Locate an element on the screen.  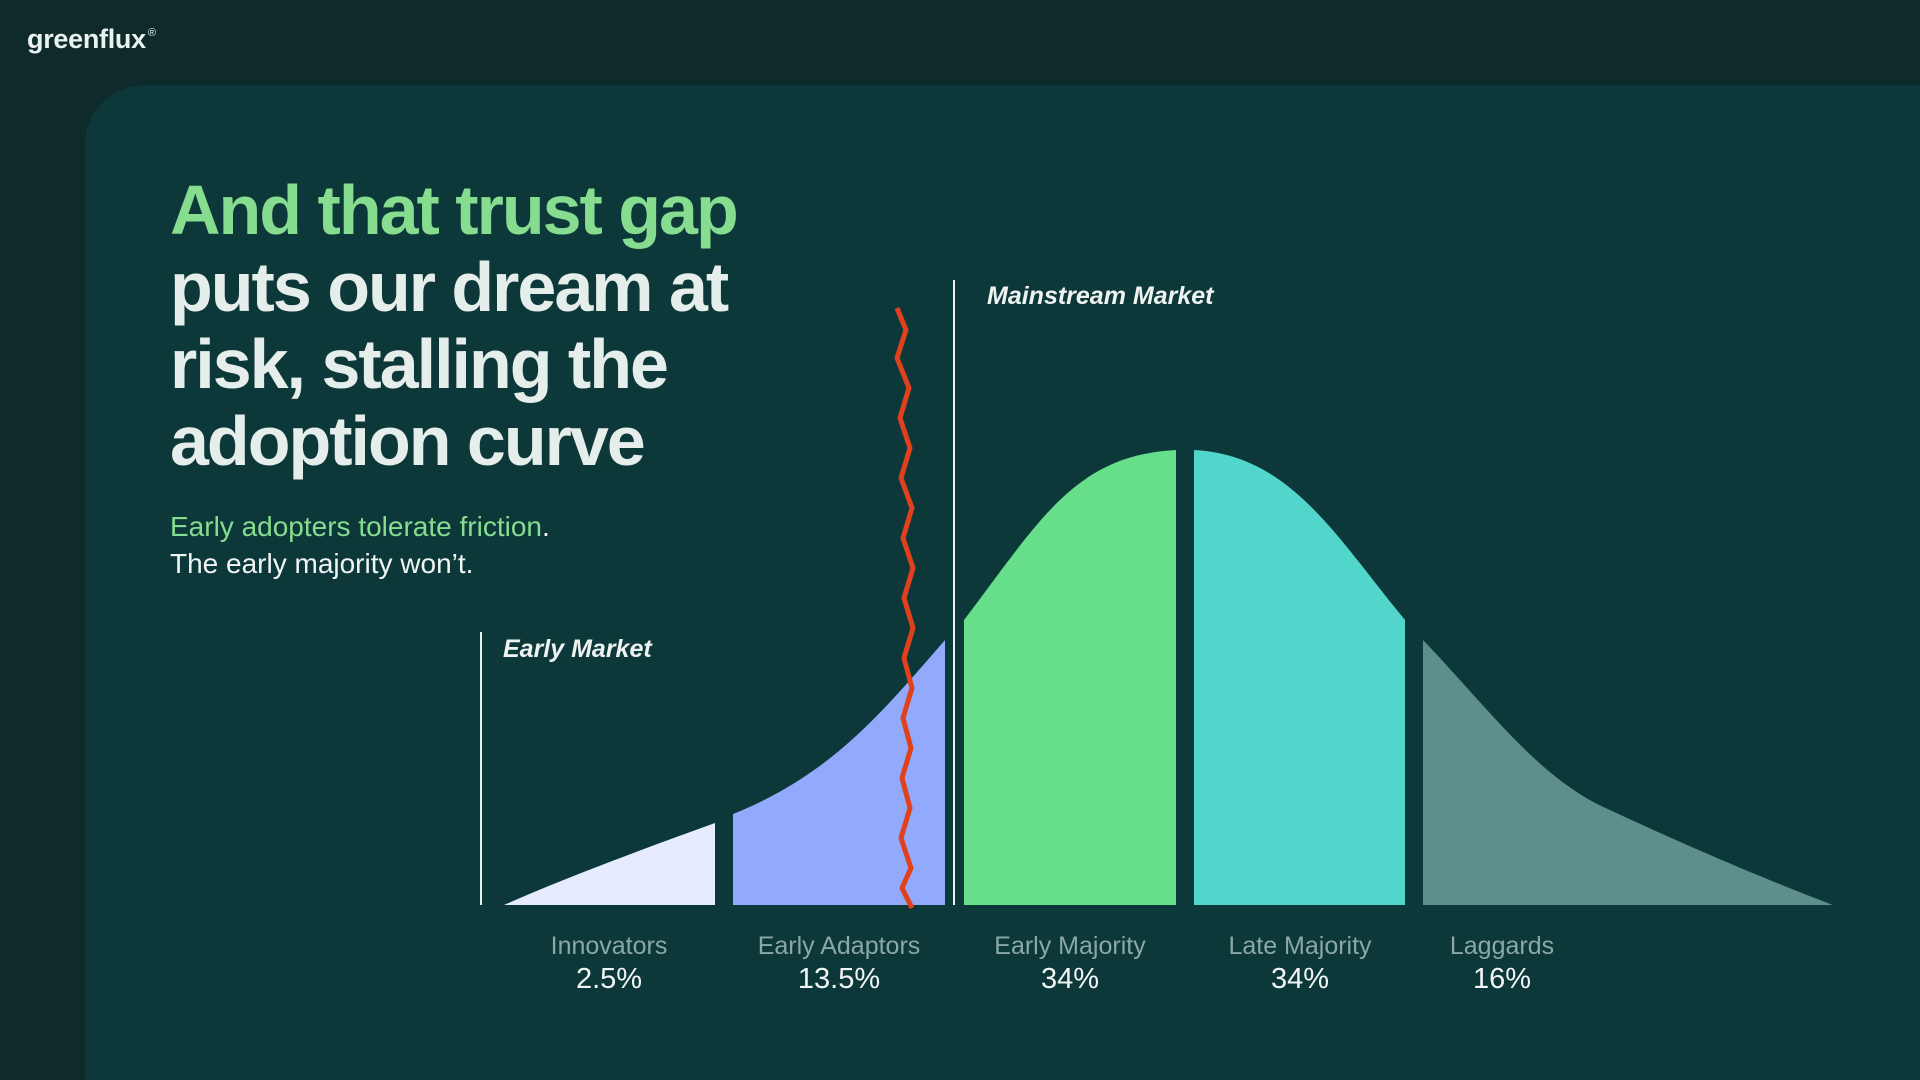
segment-innovators is located at coordinates (609, 864).